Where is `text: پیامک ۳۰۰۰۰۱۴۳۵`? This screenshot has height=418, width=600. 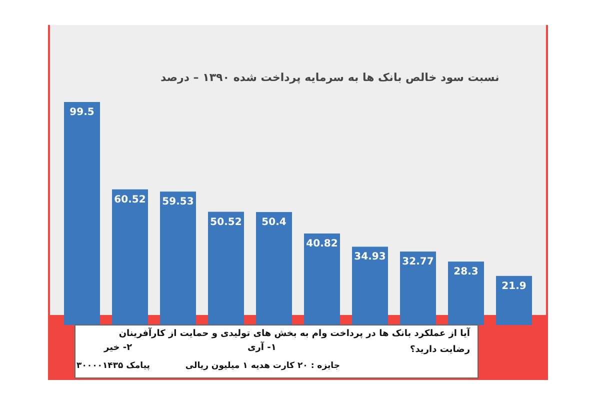 text: پیامک ۳۰۰۰۰۱۴۳۵ is located at coordinates (113, 366).